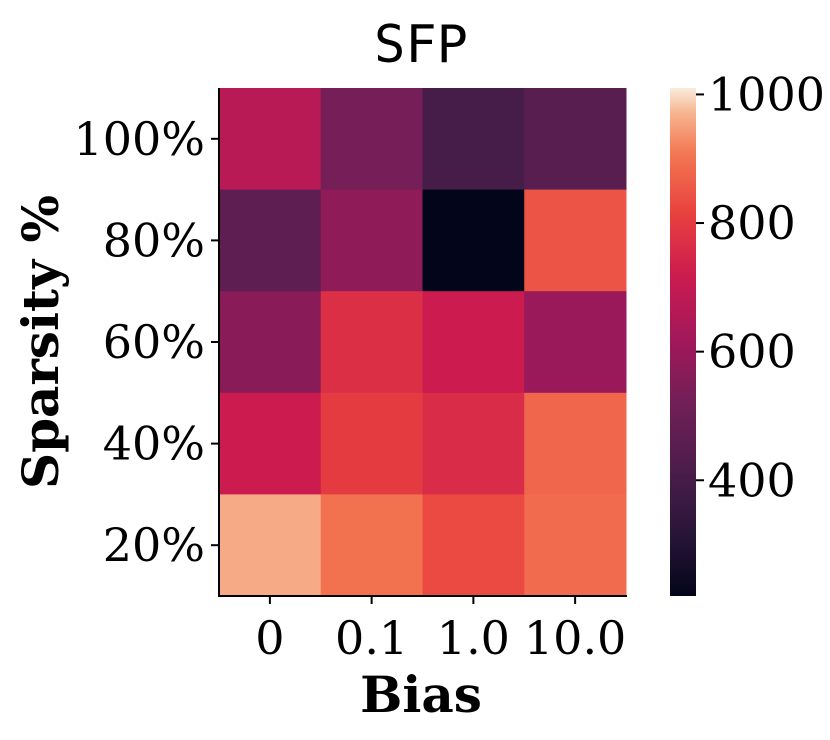  What do you see at coordinates (575, 638) in the screenshot?
I see `x-tick-label: 10.0` at bounding box center [575, 638].